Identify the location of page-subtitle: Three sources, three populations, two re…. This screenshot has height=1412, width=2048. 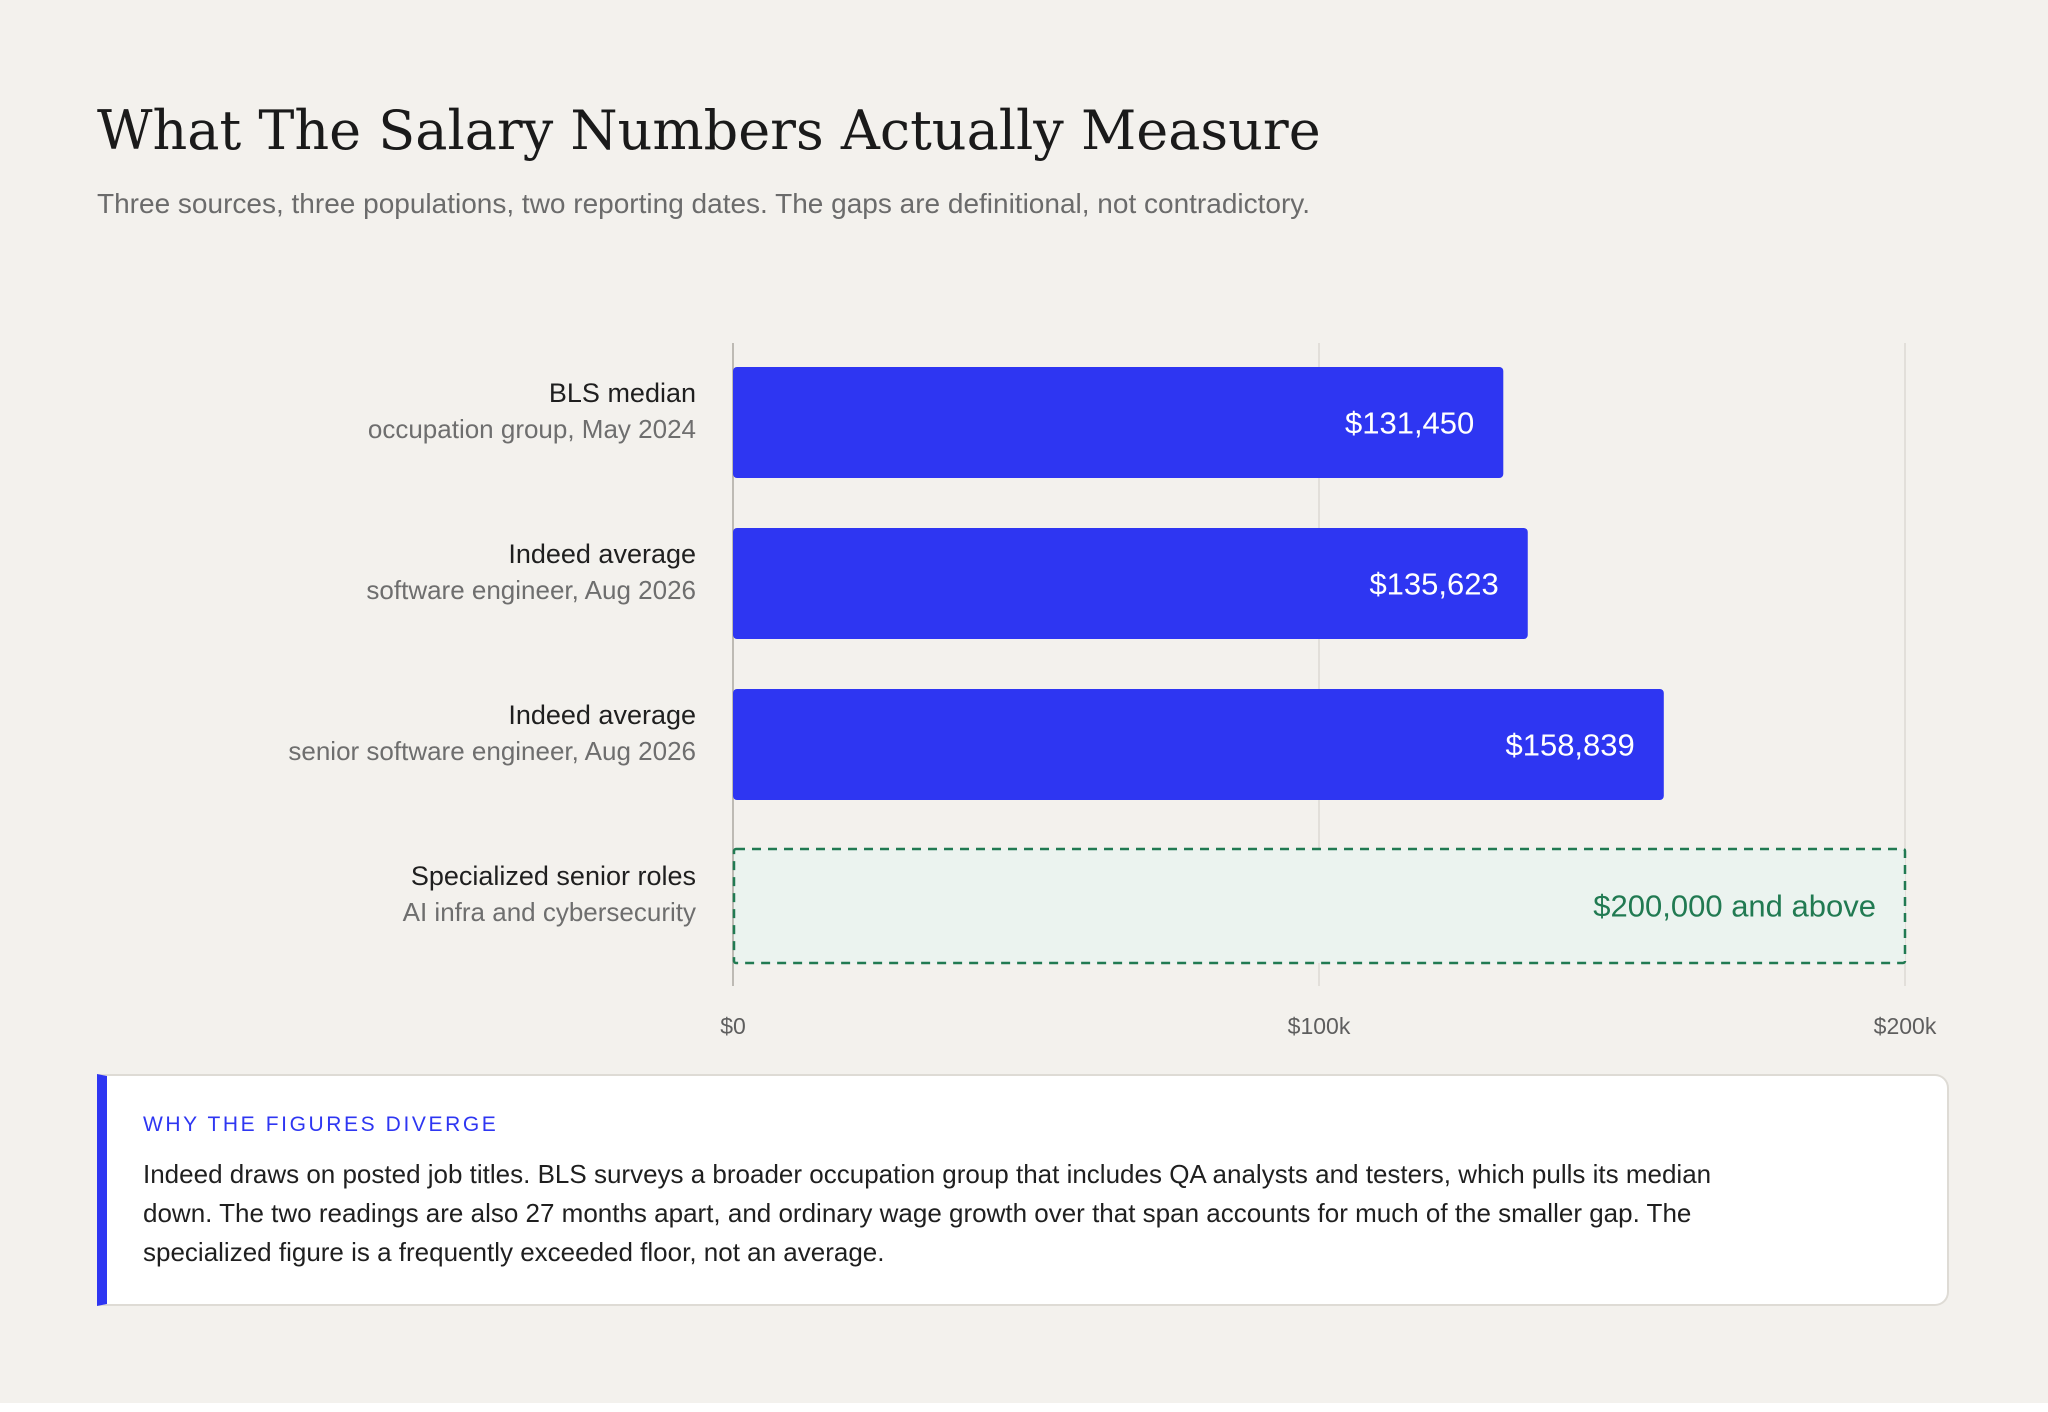
(703, 203).